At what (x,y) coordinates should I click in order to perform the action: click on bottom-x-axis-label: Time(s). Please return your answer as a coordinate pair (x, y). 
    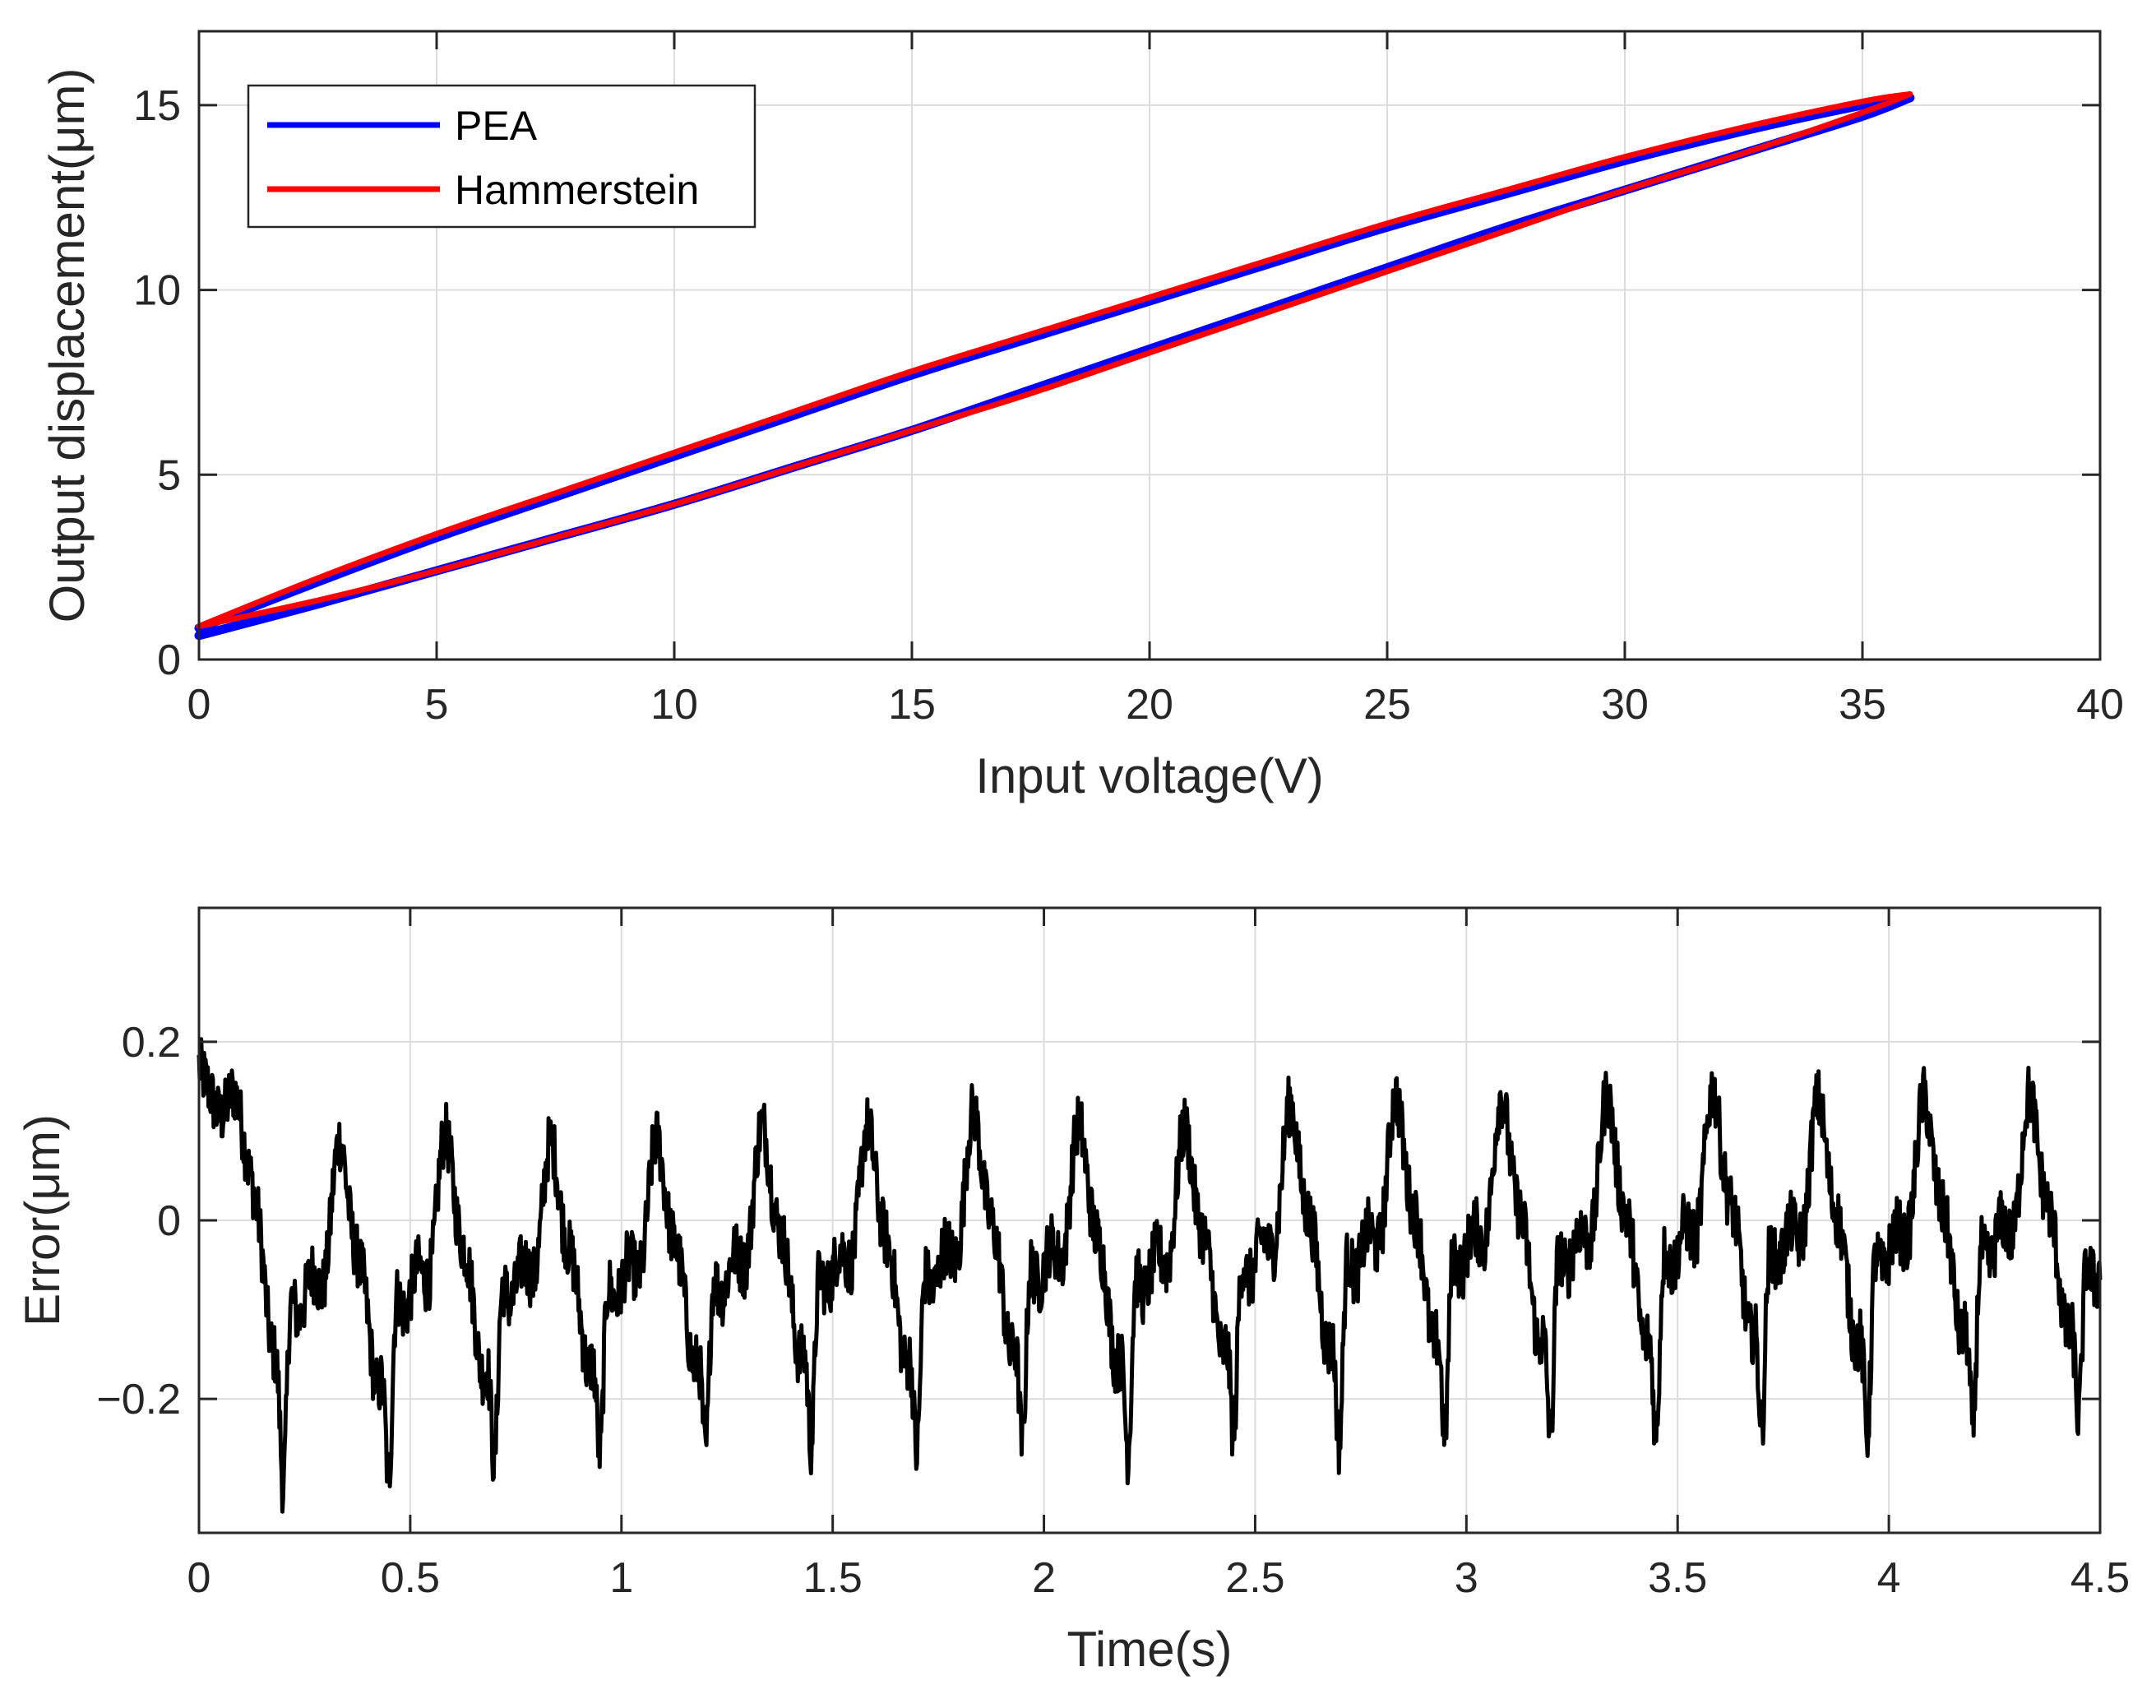
    Looking at the image, I should click on (1149, 1649).